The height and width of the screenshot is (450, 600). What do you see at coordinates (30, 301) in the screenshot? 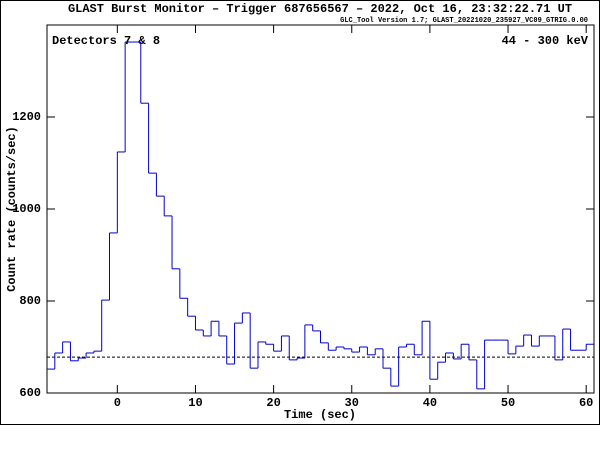
I see `y-tick-label: 800` at bounding box center [30, 301].